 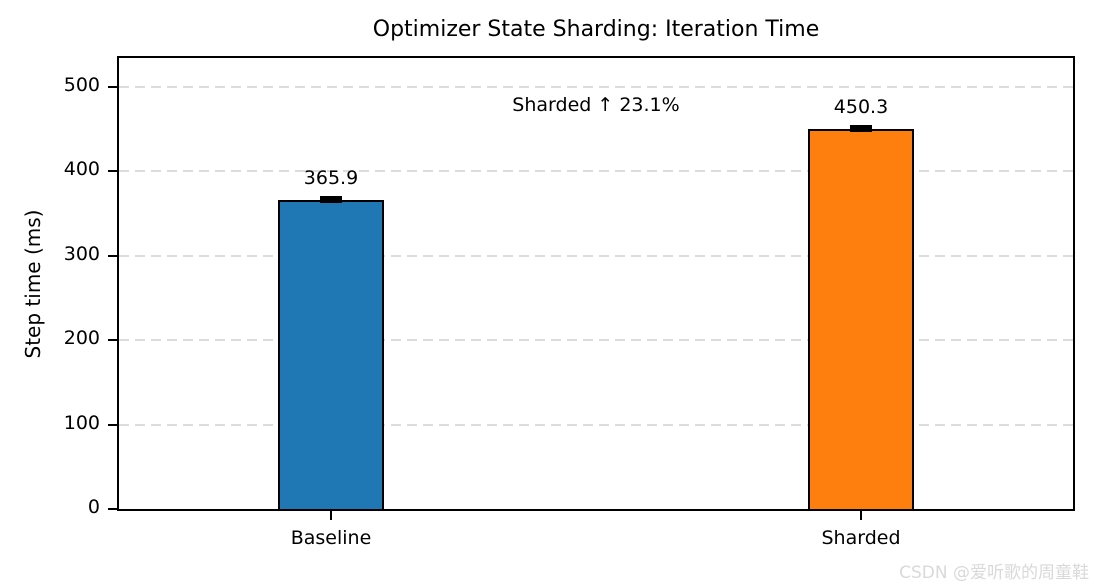 What do you see at coordinates (861, 106) in the screenshot?
I see `bar-value-sharded: 450.3` at bounding box center [861, 106].